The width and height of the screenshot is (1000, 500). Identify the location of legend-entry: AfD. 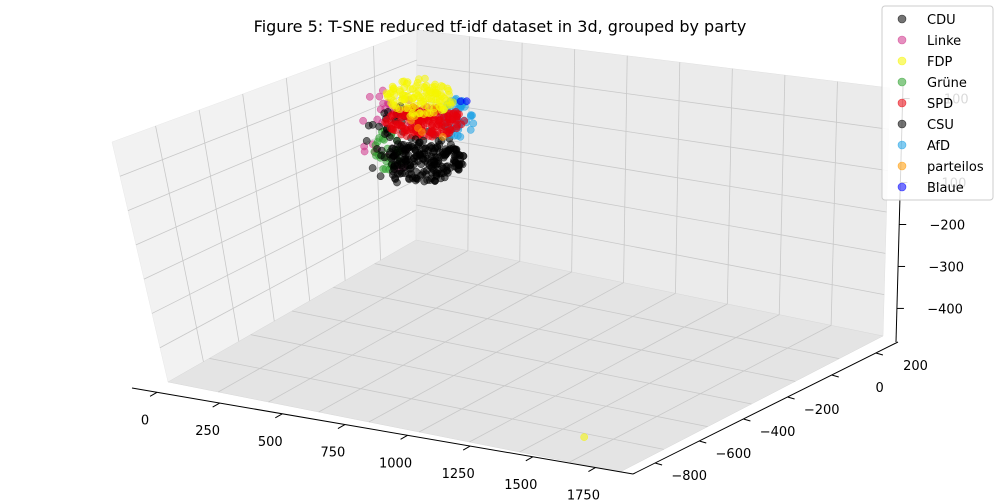
(923, 146).